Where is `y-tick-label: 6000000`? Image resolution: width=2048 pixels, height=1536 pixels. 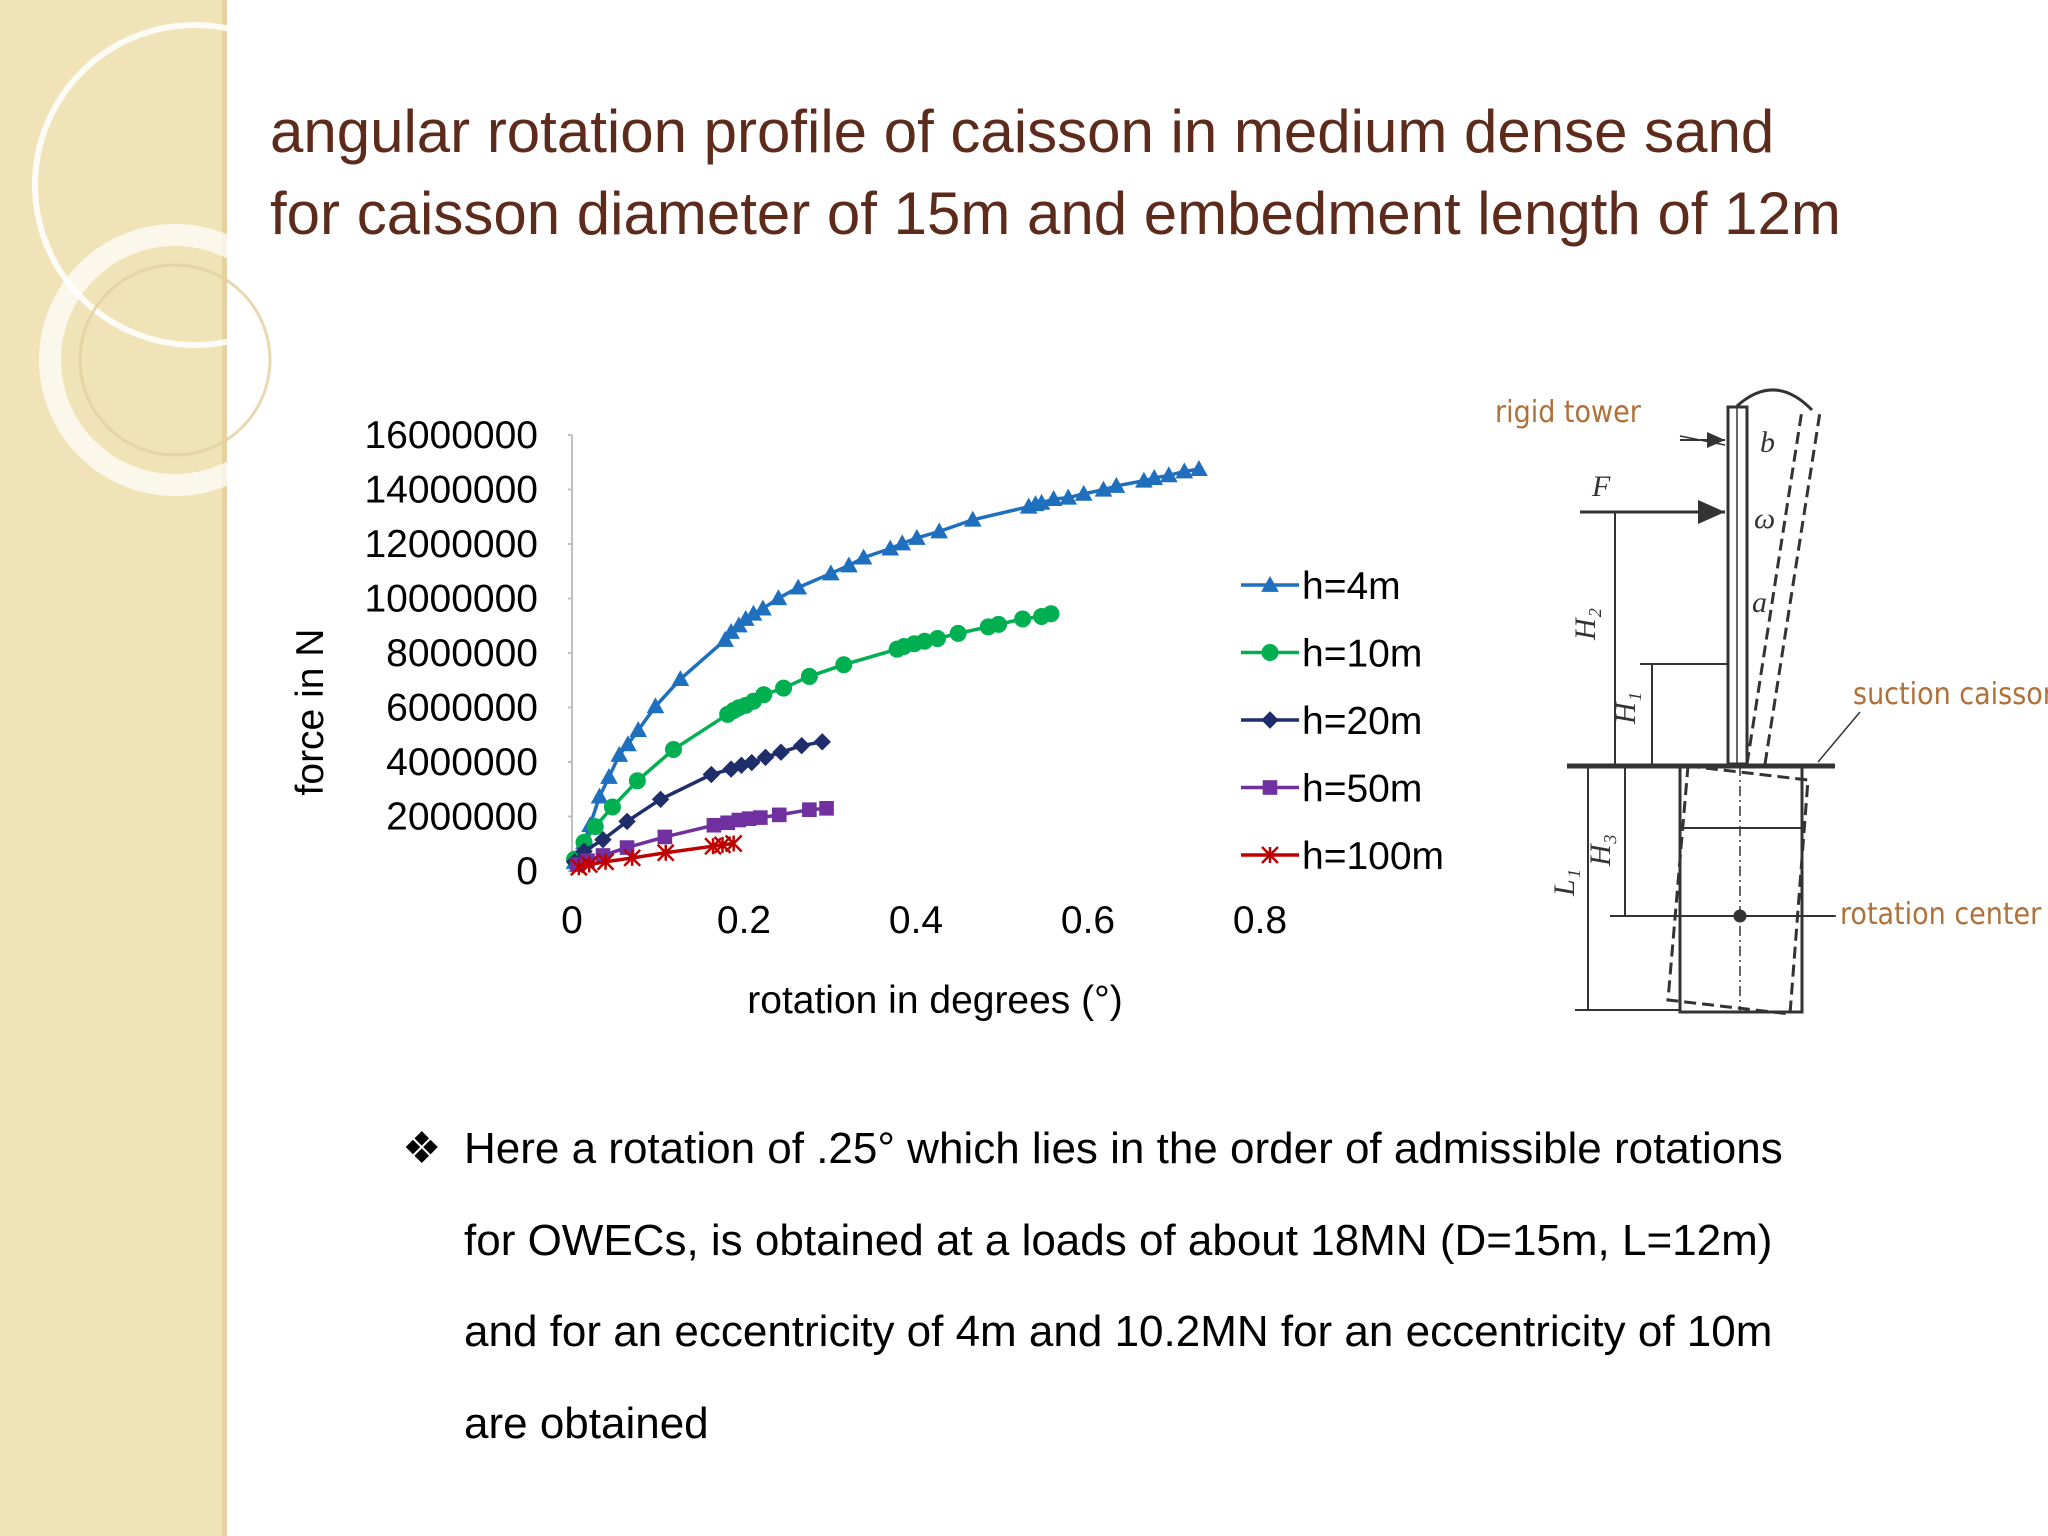 y-tick-label: 6000000 is located at coordinates (462, 708).